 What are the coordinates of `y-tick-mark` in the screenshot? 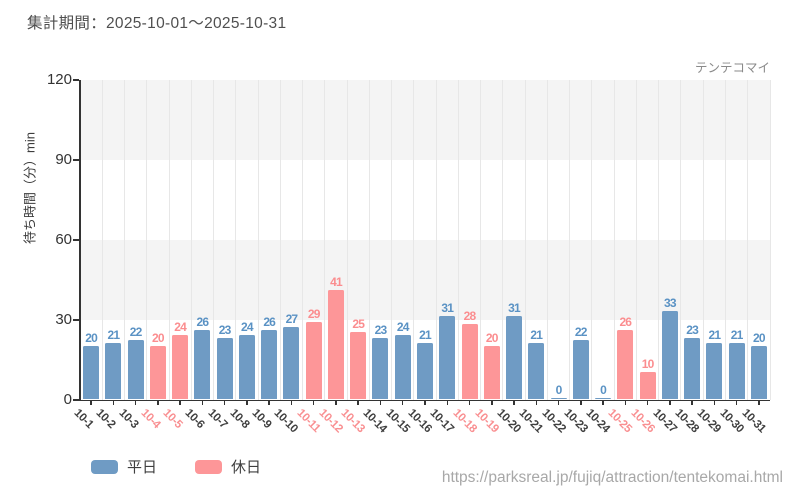 It's located at (76, 400).